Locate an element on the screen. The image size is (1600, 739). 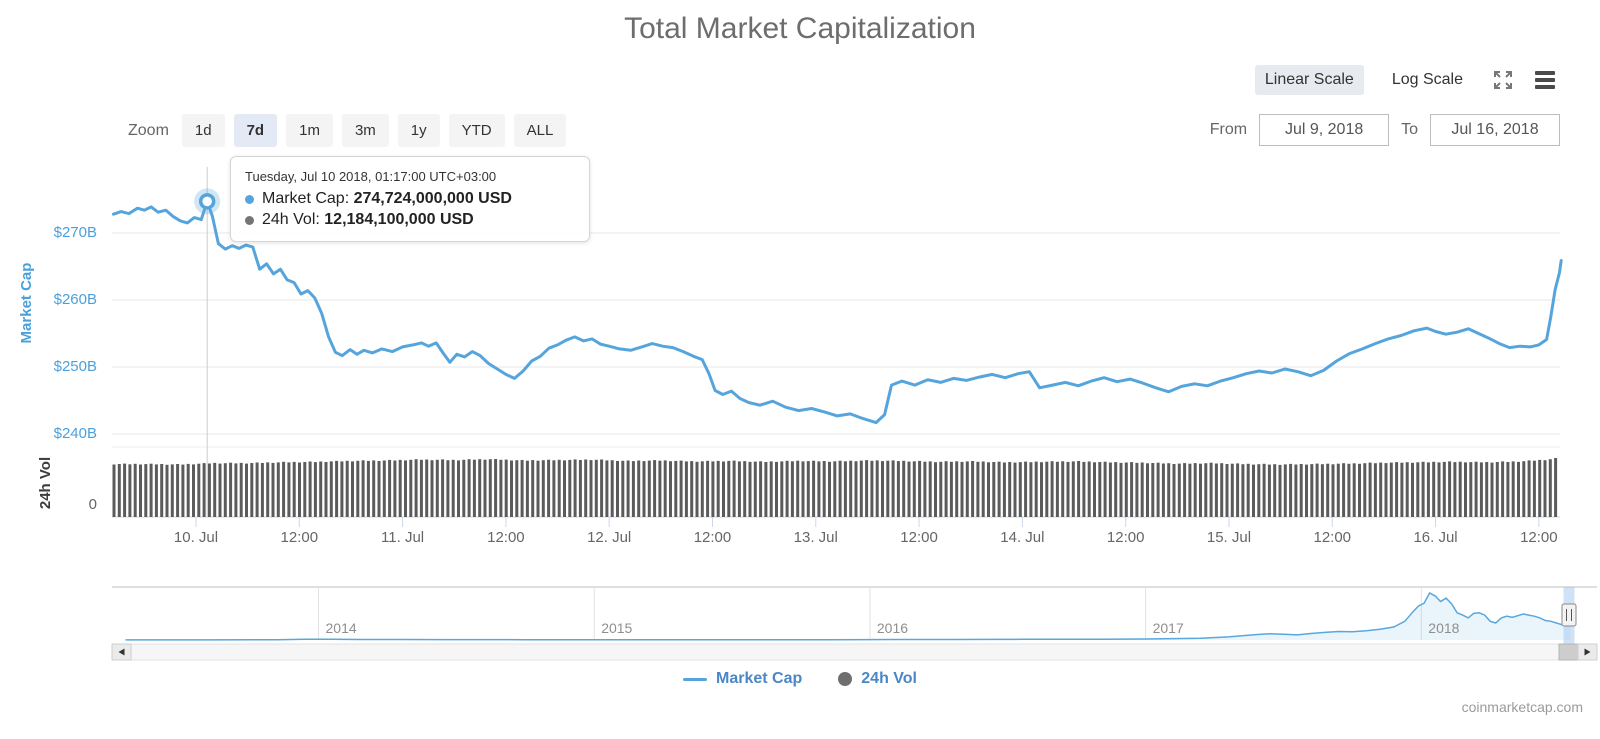
zoom-buttons: 1d 7d 1m 3m 1y YTD ALL is located at coordinates (374, 130).